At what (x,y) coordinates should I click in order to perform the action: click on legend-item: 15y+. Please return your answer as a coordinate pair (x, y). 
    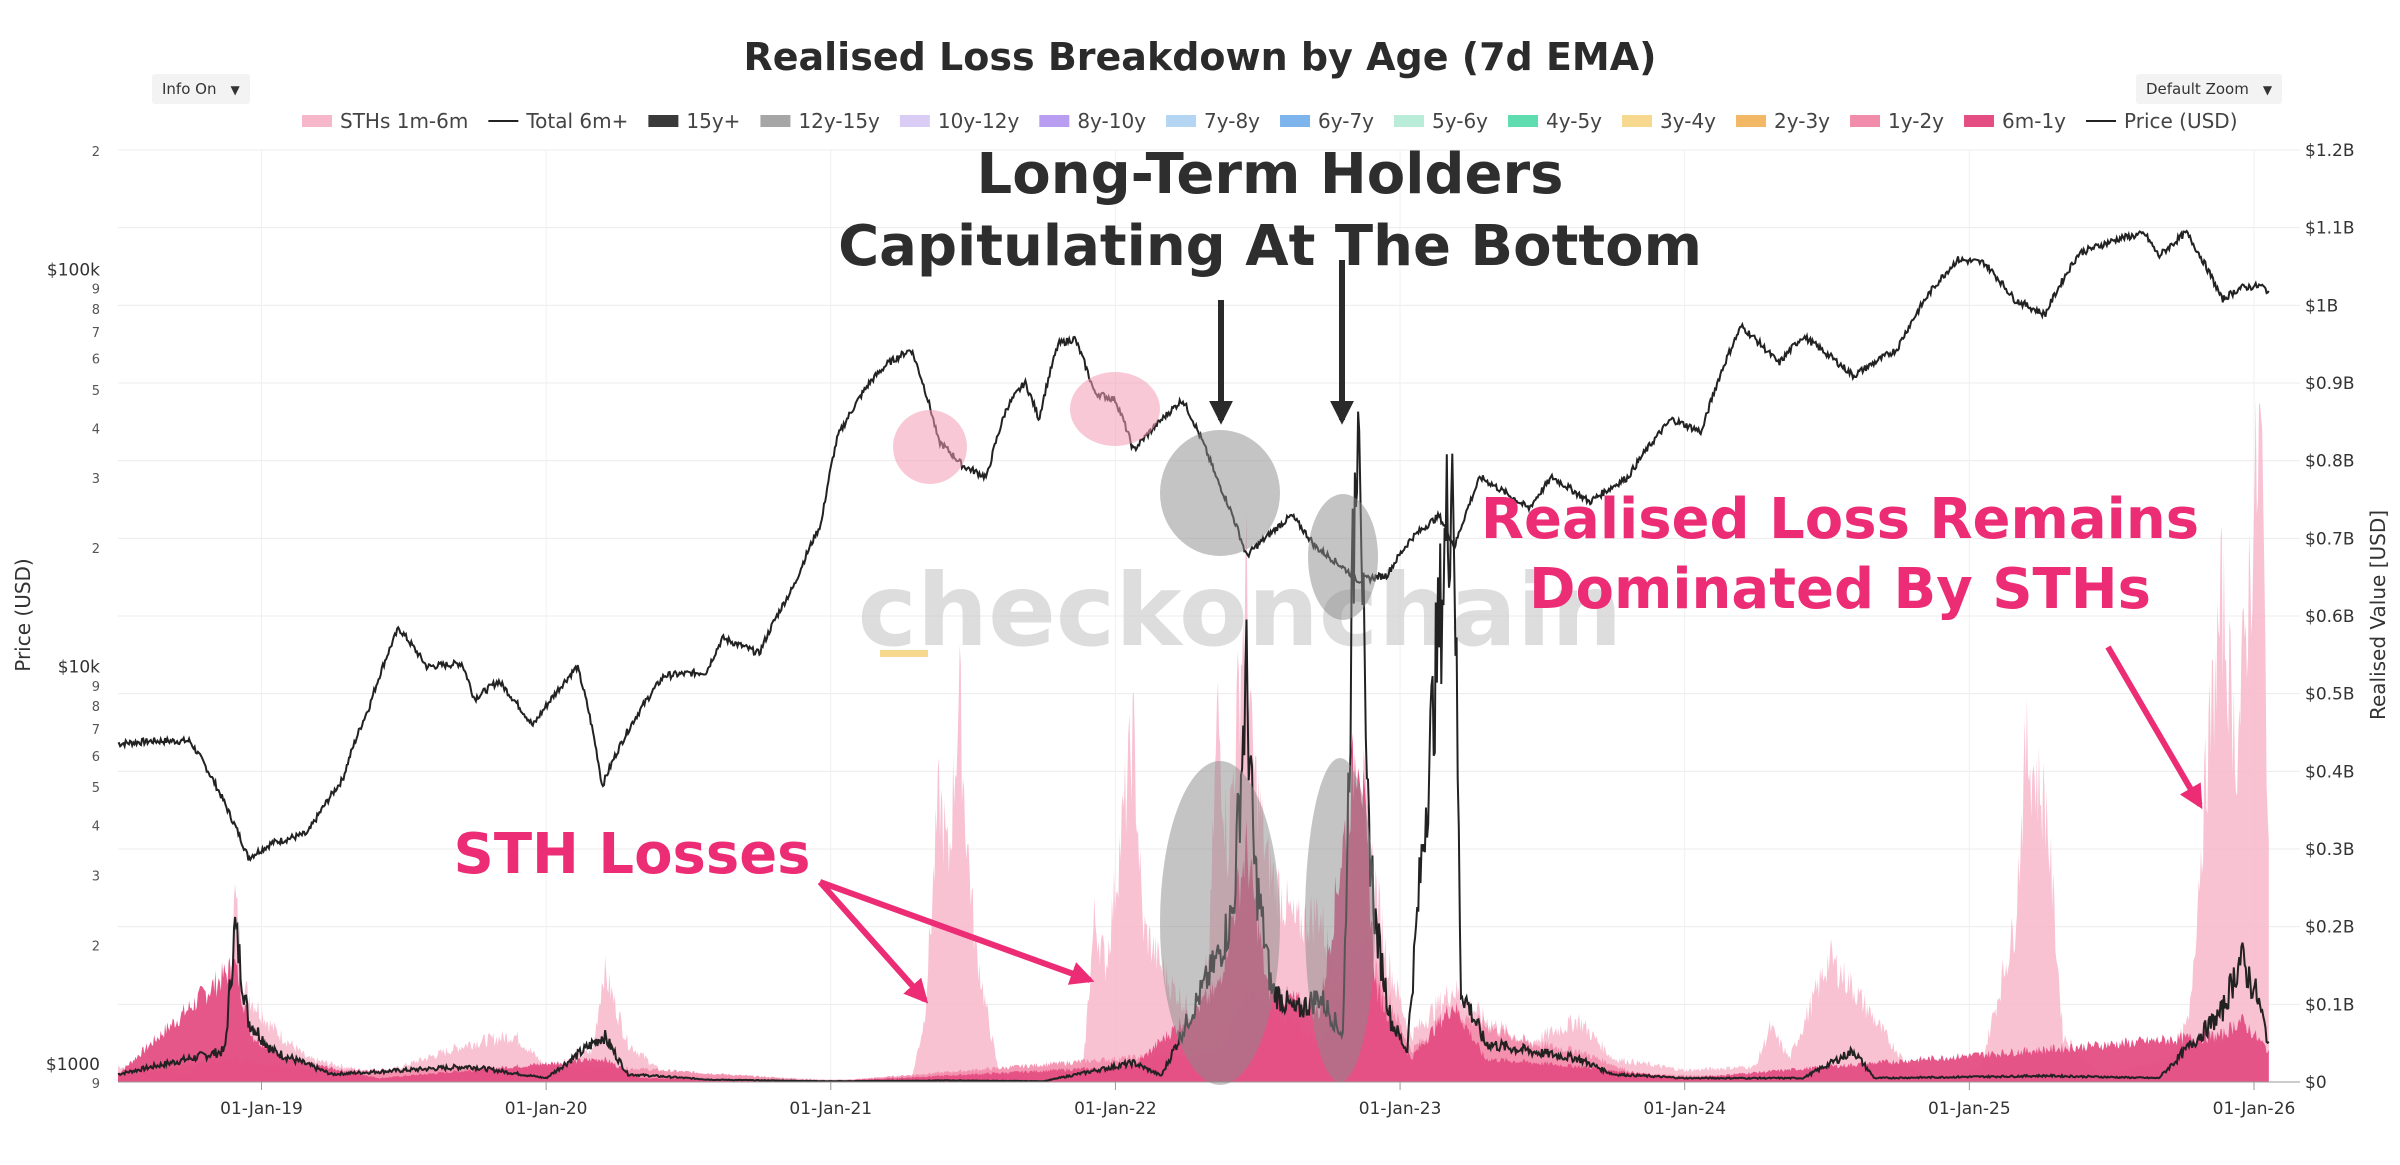
    Looking at the image, I should click on (694, 121).